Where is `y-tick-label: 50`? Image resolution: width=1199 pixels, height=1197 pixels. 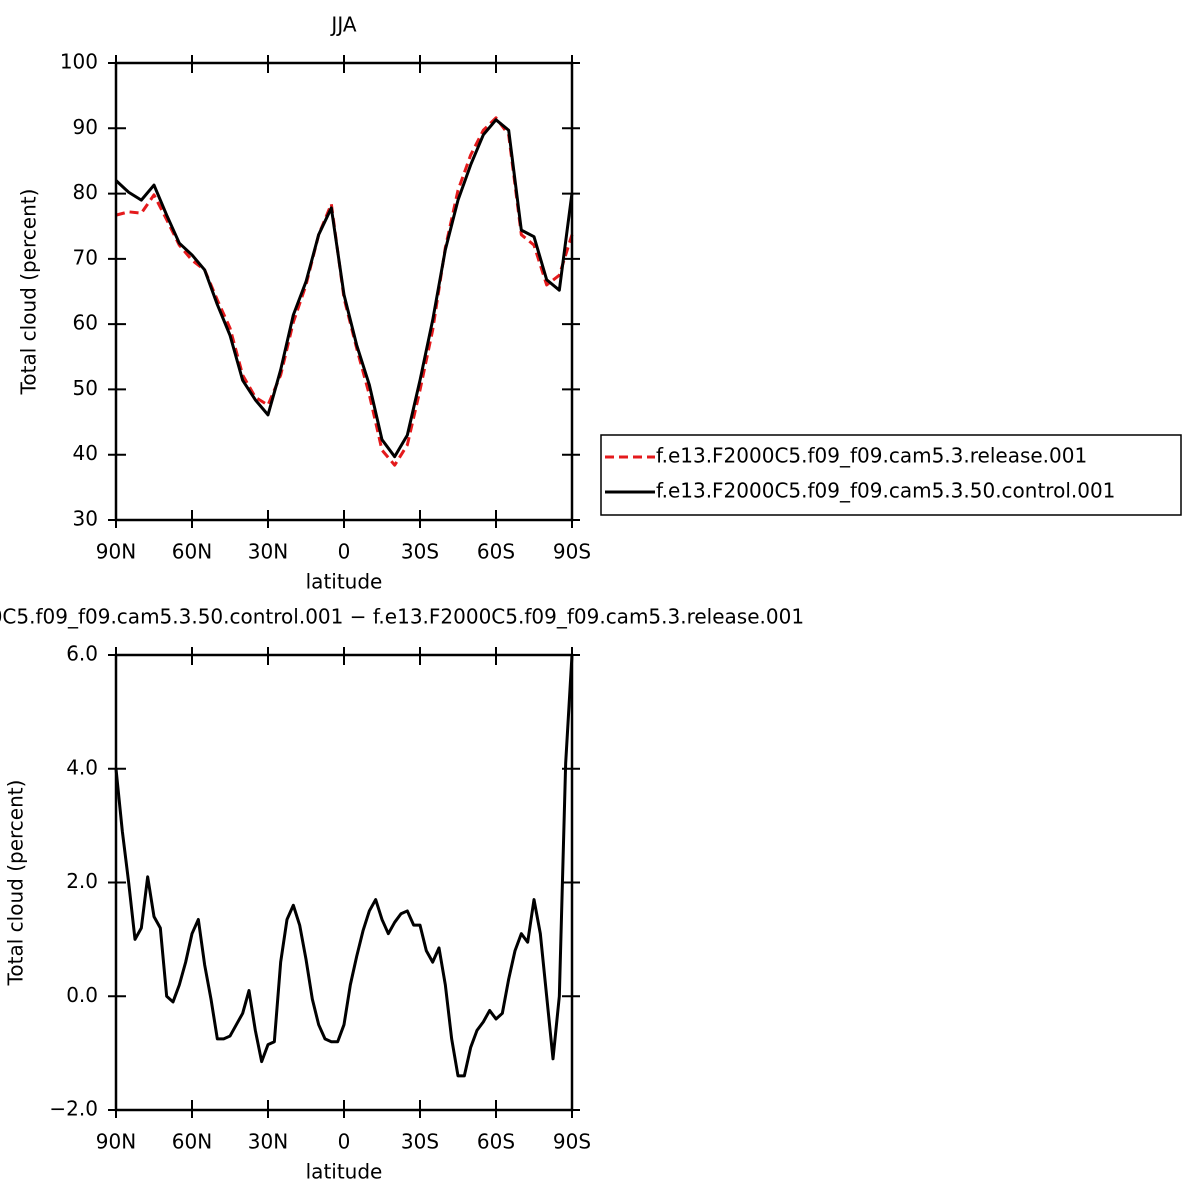
y-tick-label: 50 is located at coordinates (85, 388).